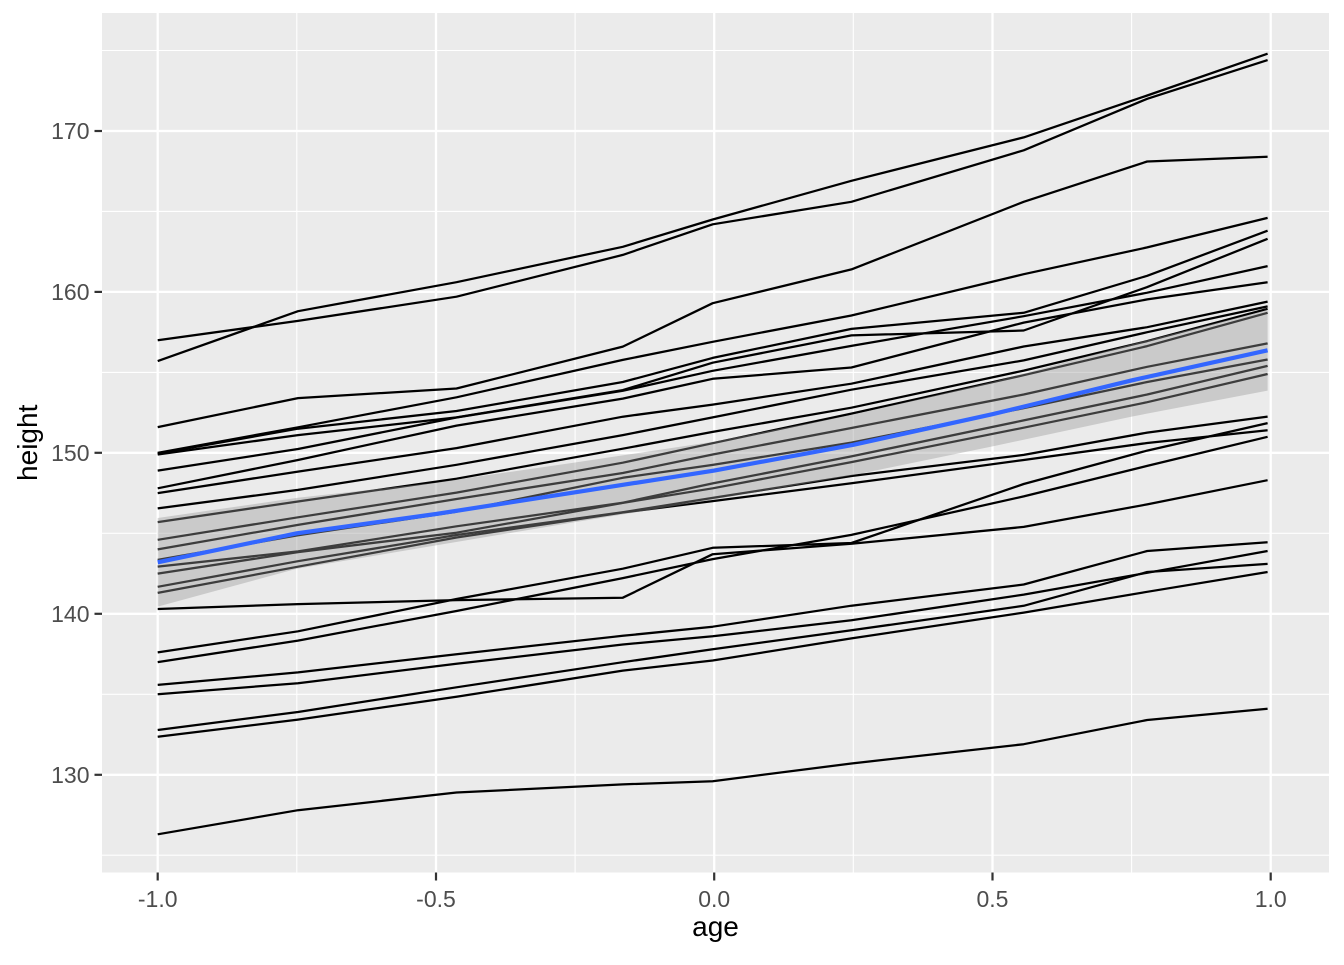 This screenshot has height=965, width=1344. What do you see at coordinates (70, 453) in the screenshot?
I see `svg-text: 150` at bounding box center [70, 453].